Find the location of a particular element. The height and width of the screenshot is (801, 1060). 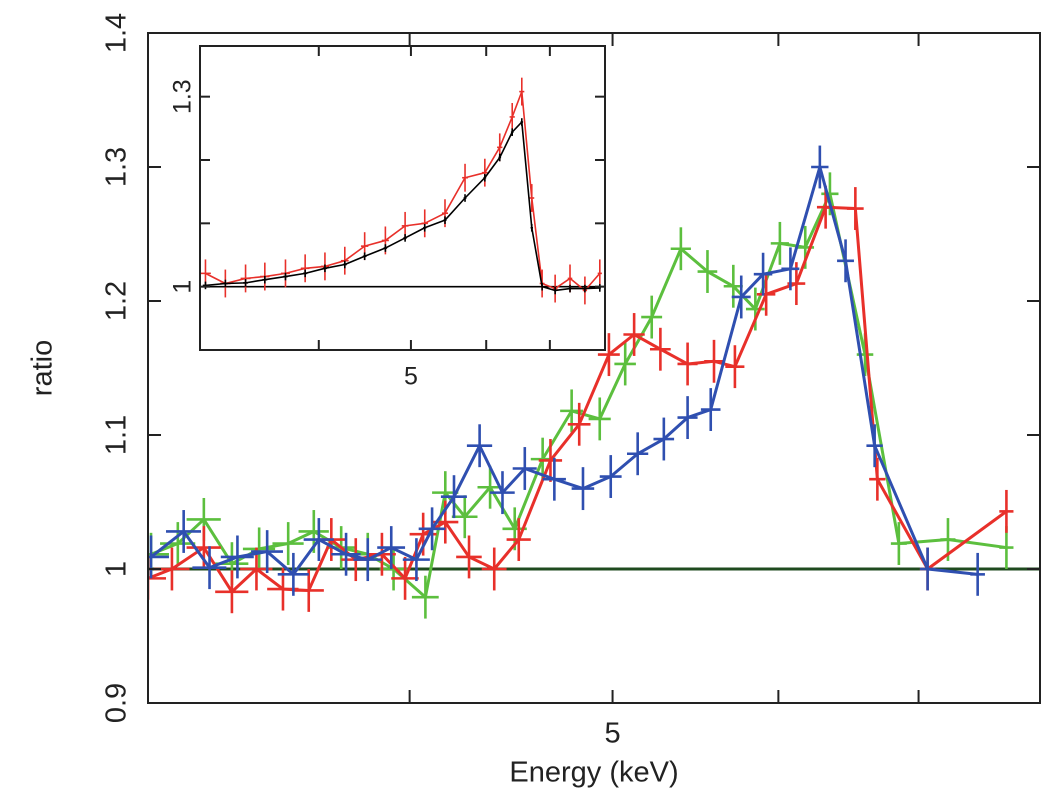

inset-background is located at coordinates (402, 198).